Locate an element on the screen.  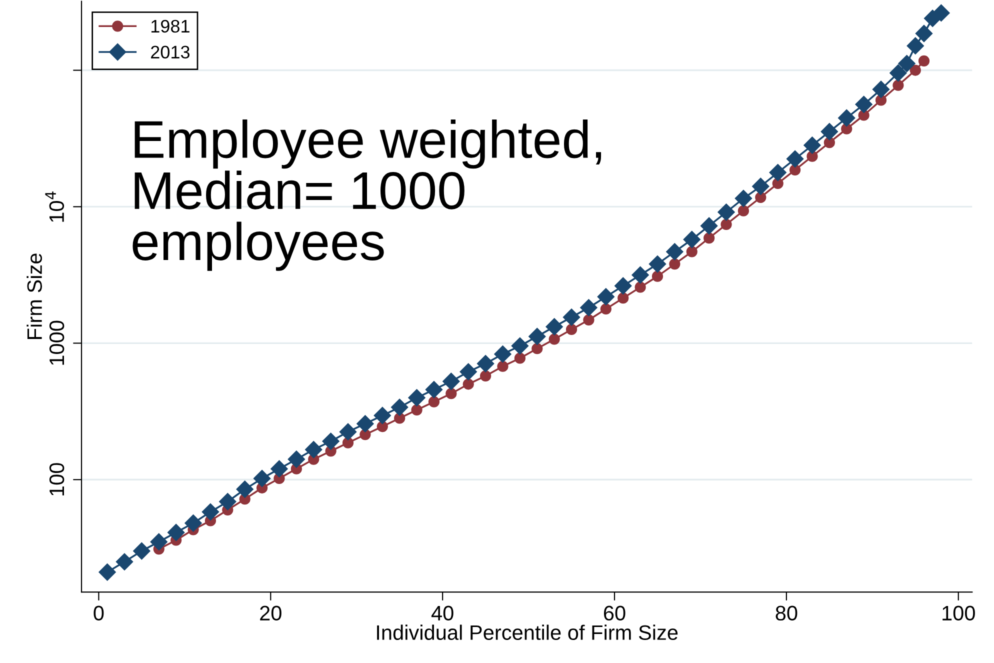
legend-label: 1981 is located at coordinates (170, 26).